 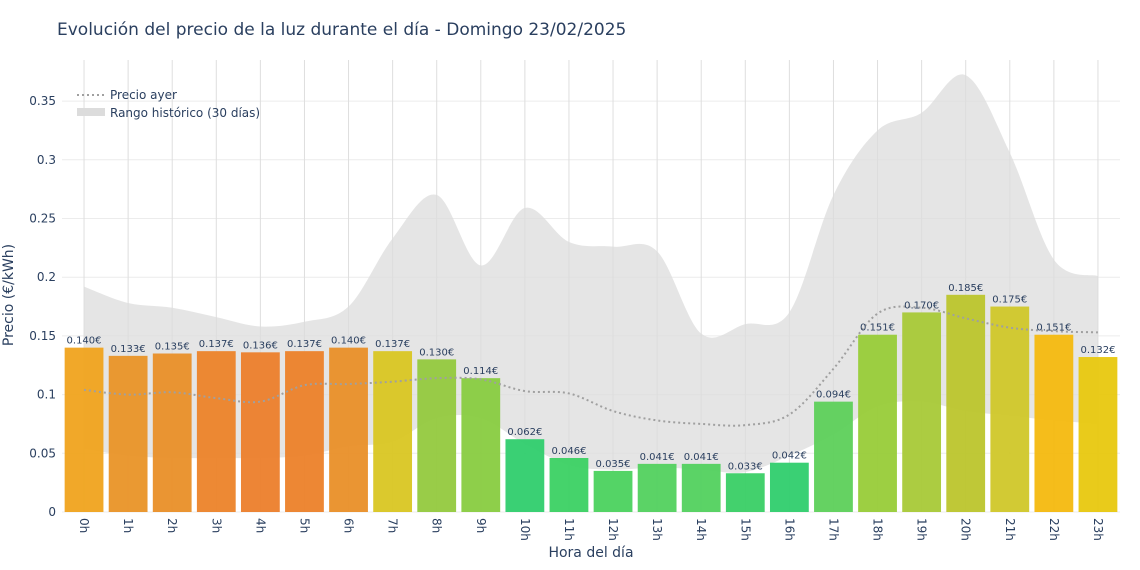 I want to click on y-tick-label: 0, so click(x=52, y=512).